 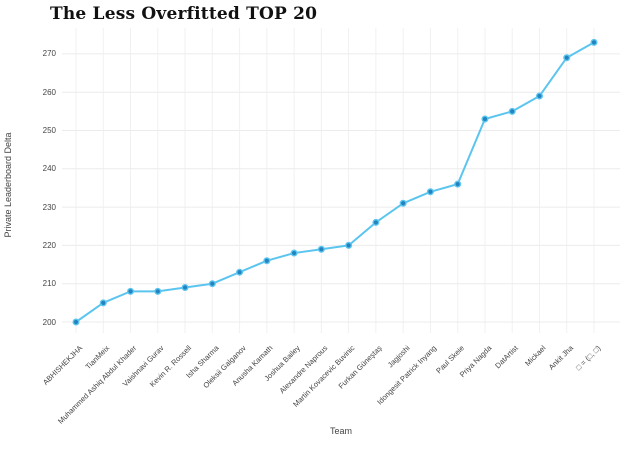 I want to click on y-axis-tick-label: 270, so click(x=49, y=54).